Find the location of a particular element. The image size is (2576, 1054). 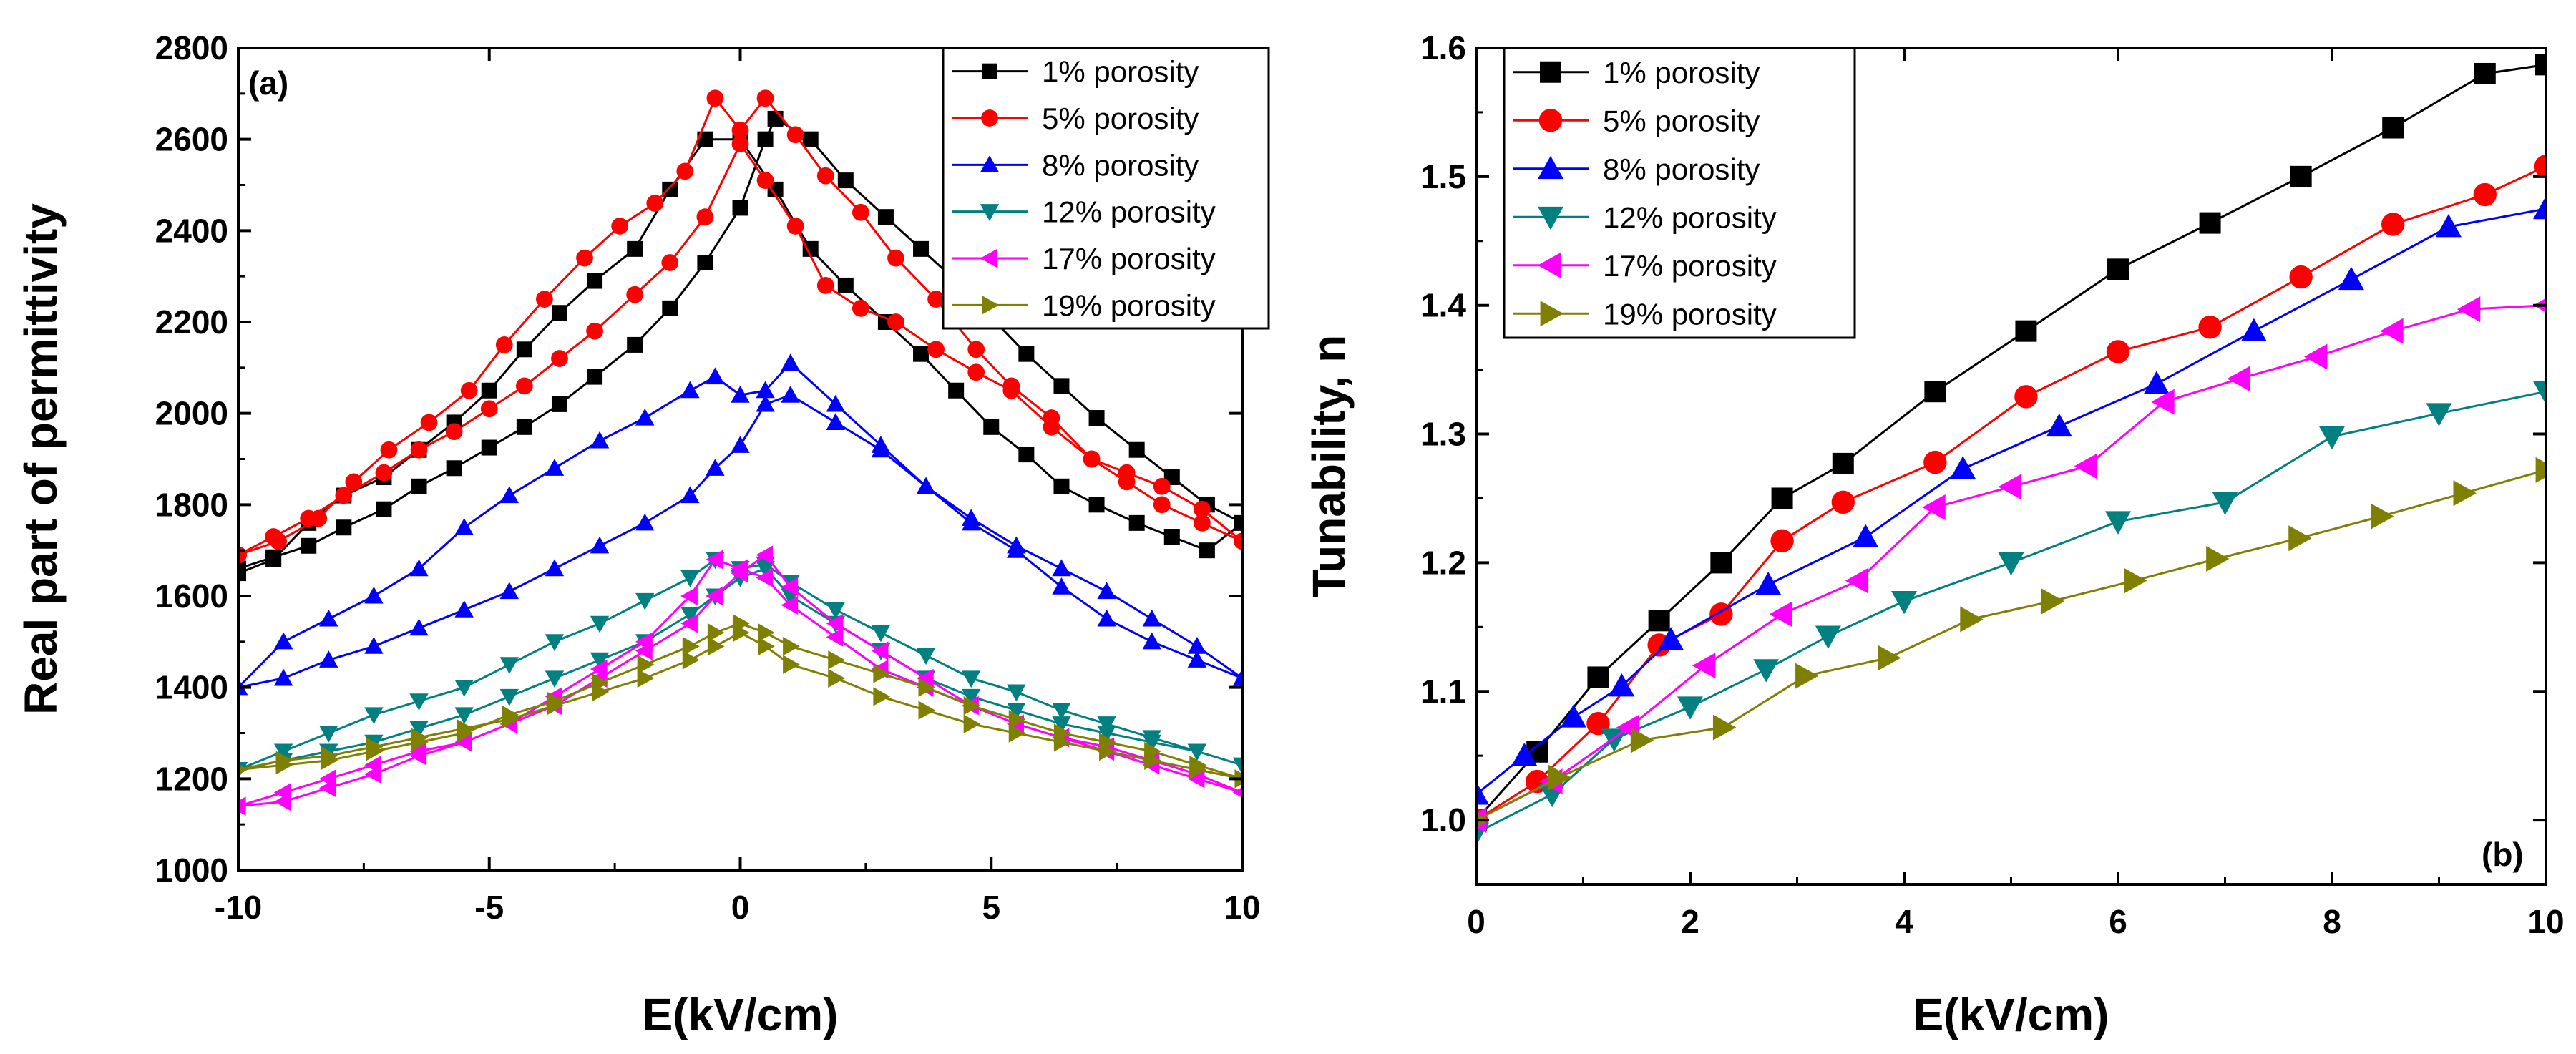

legend-label: 1% porosity is located at coordinates (1120, 72).